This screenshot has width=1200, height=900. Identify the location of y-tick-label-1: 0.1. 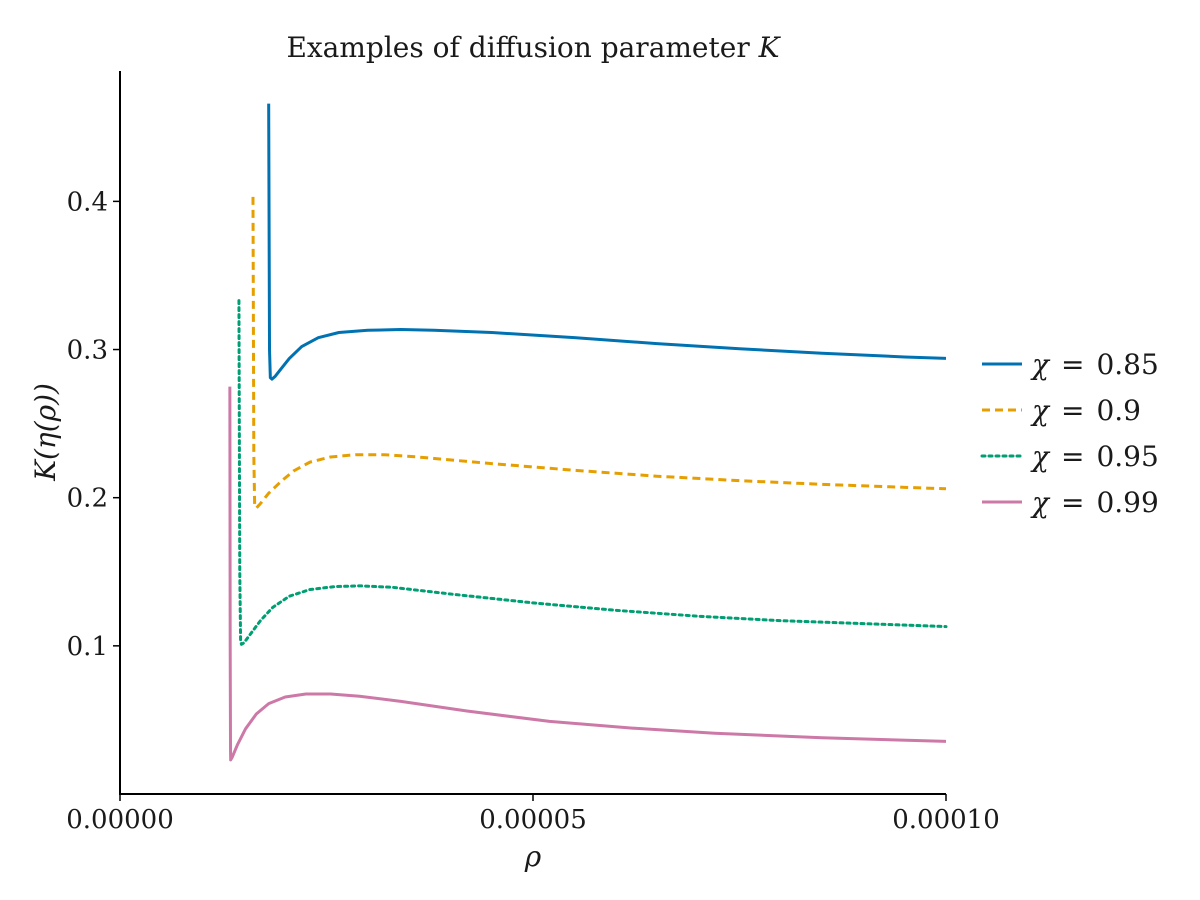
(87, 647).